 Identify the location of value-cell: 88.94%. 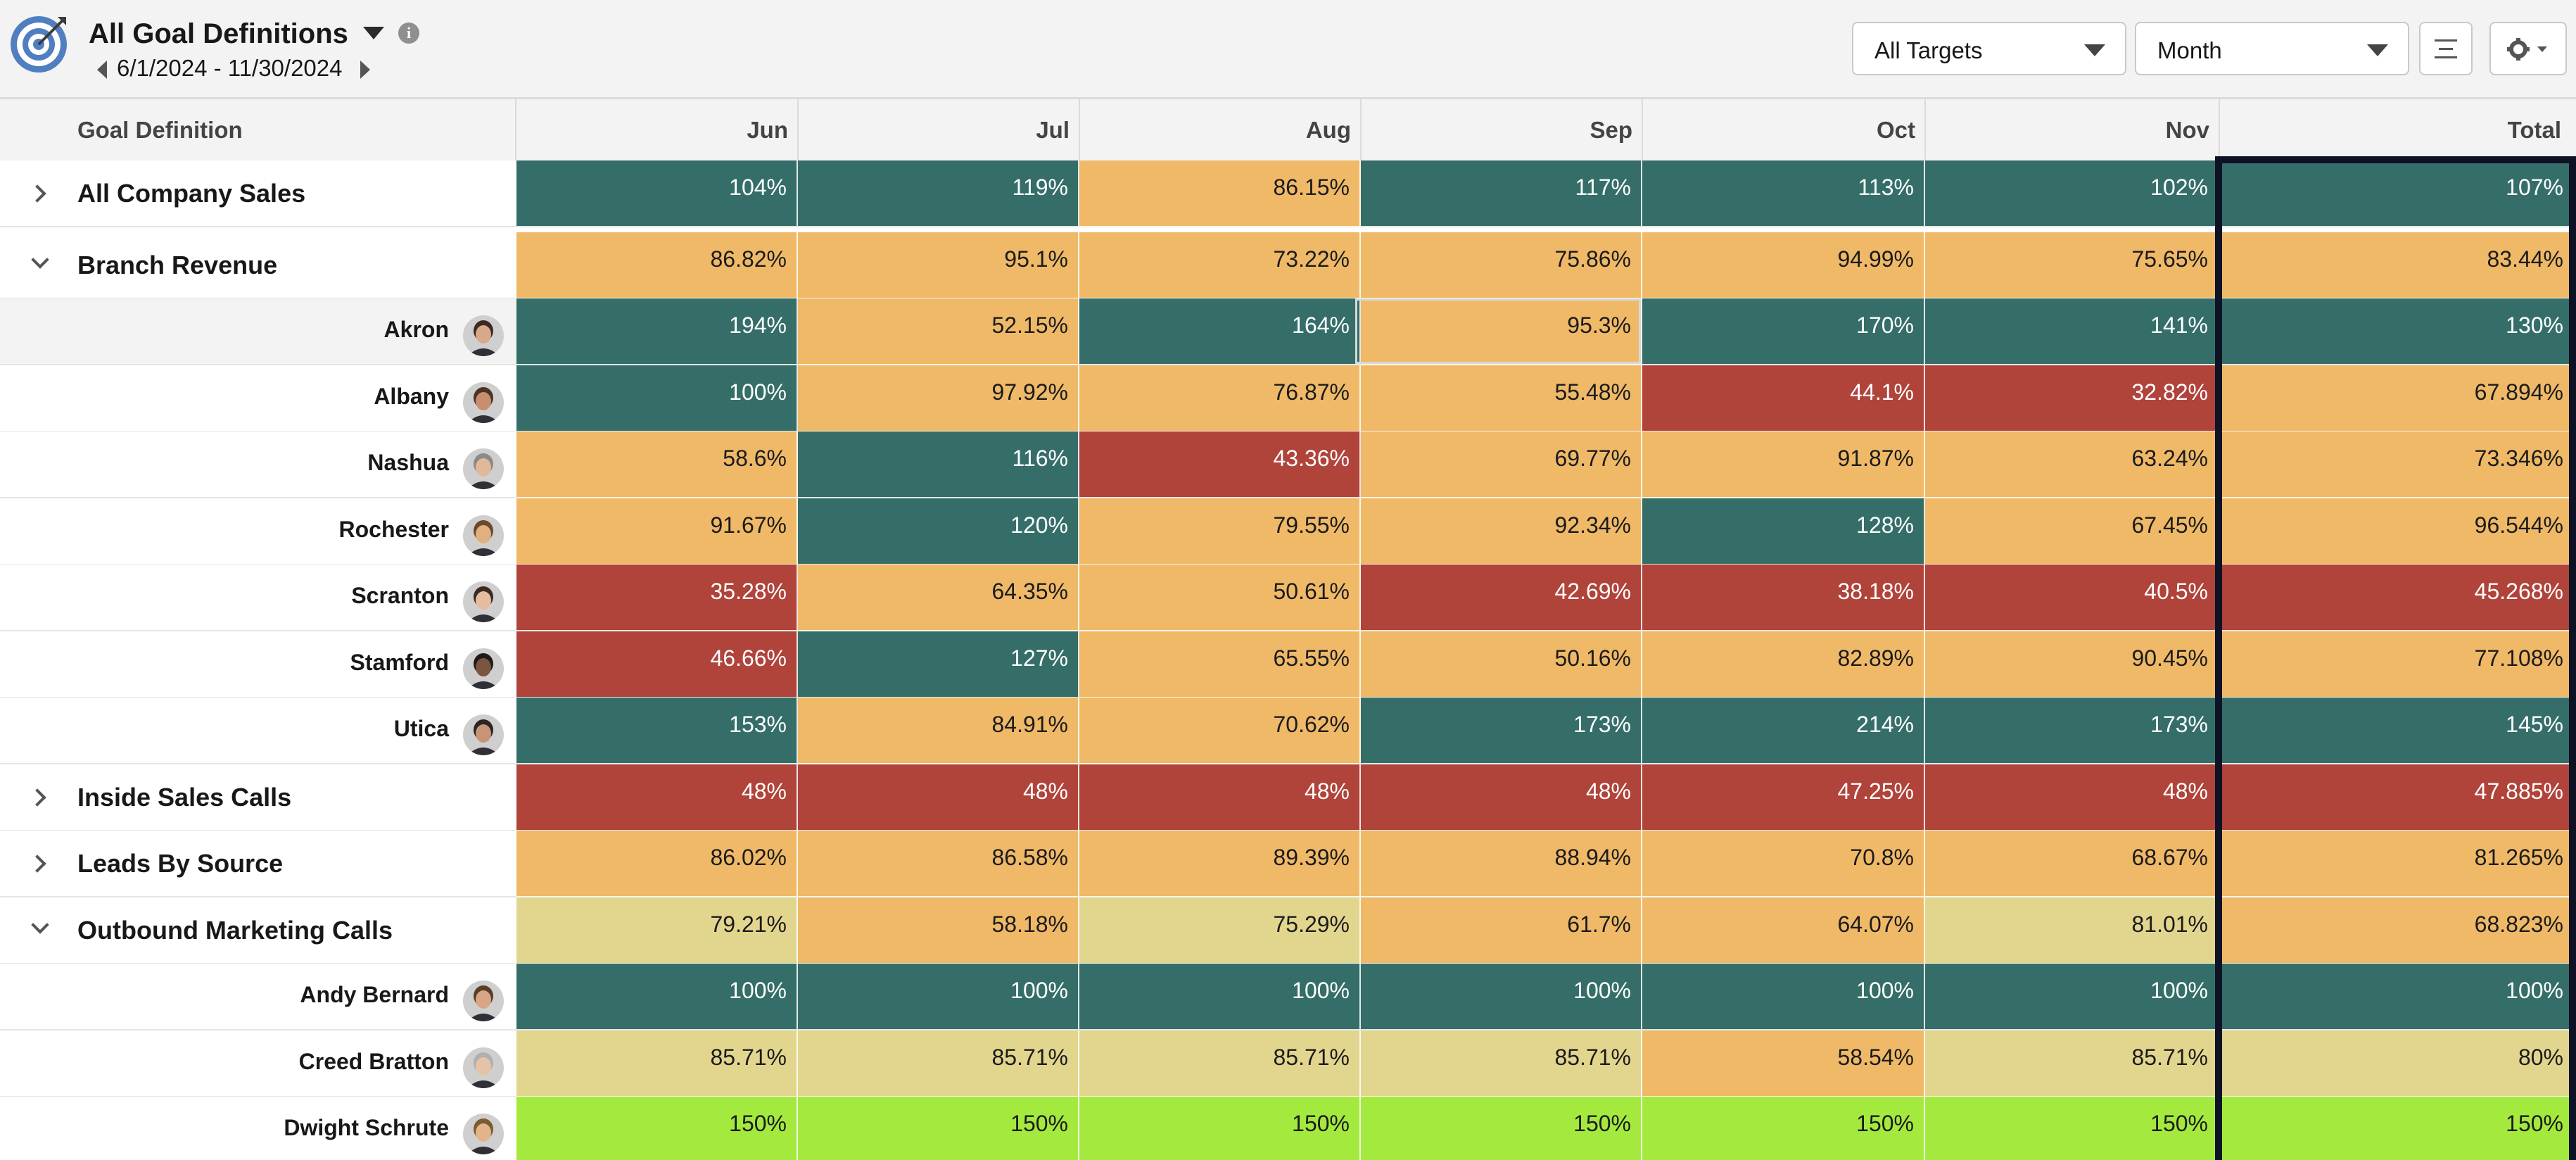
(1501, 864).